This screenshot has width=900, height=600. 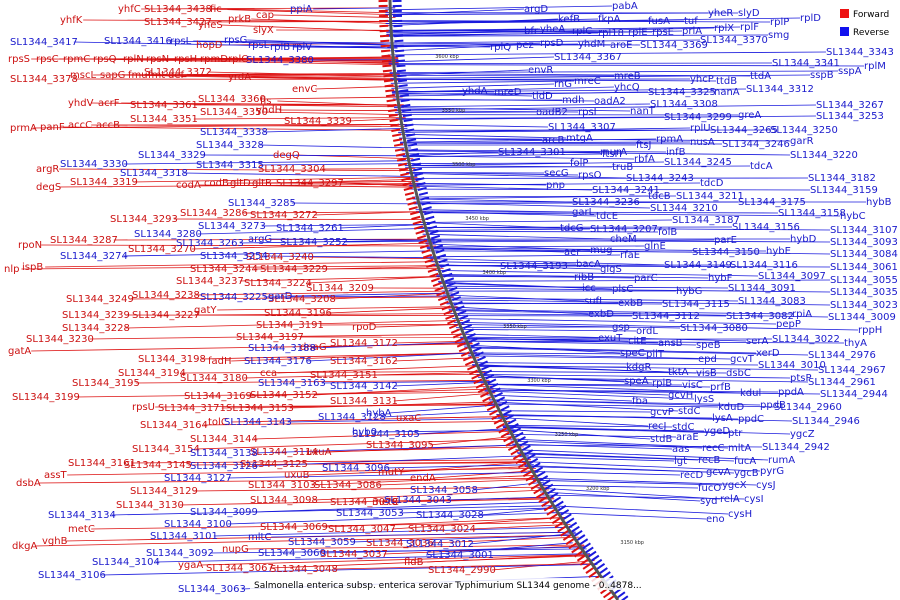 What do you see at coordinates (850, 116) in the screenshot?
I see `gene-label: SL1344_3253` at bounding box center [850, 116].